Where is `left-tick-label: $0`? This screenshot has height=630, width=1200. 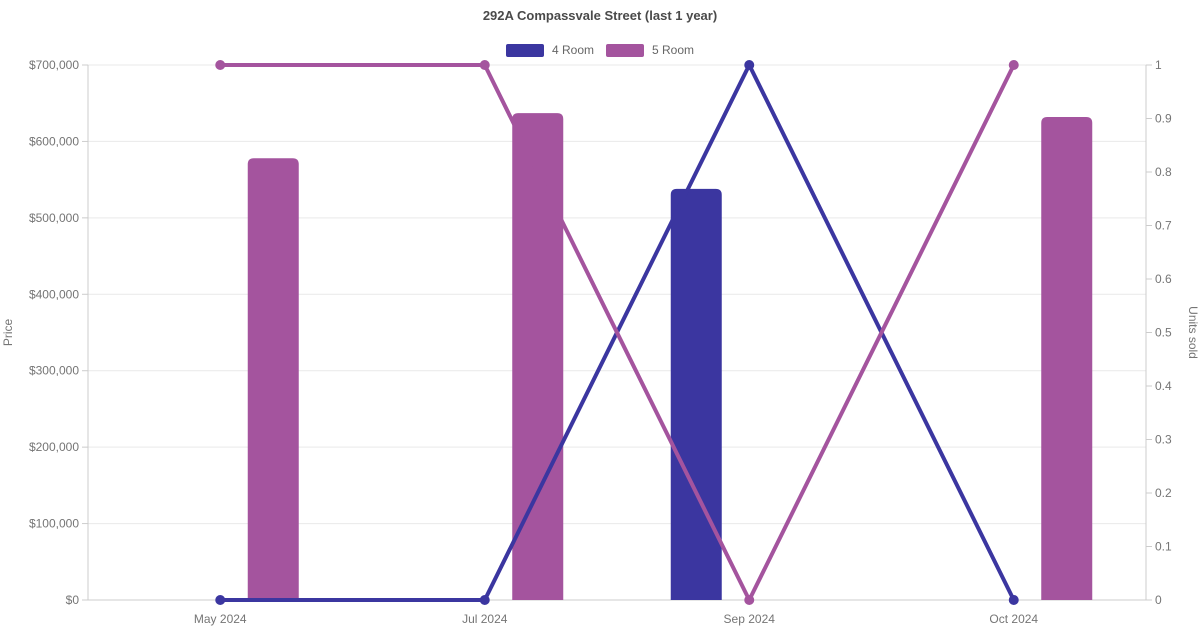
left-tick-label: $0 is located at coordinates (73, 600).